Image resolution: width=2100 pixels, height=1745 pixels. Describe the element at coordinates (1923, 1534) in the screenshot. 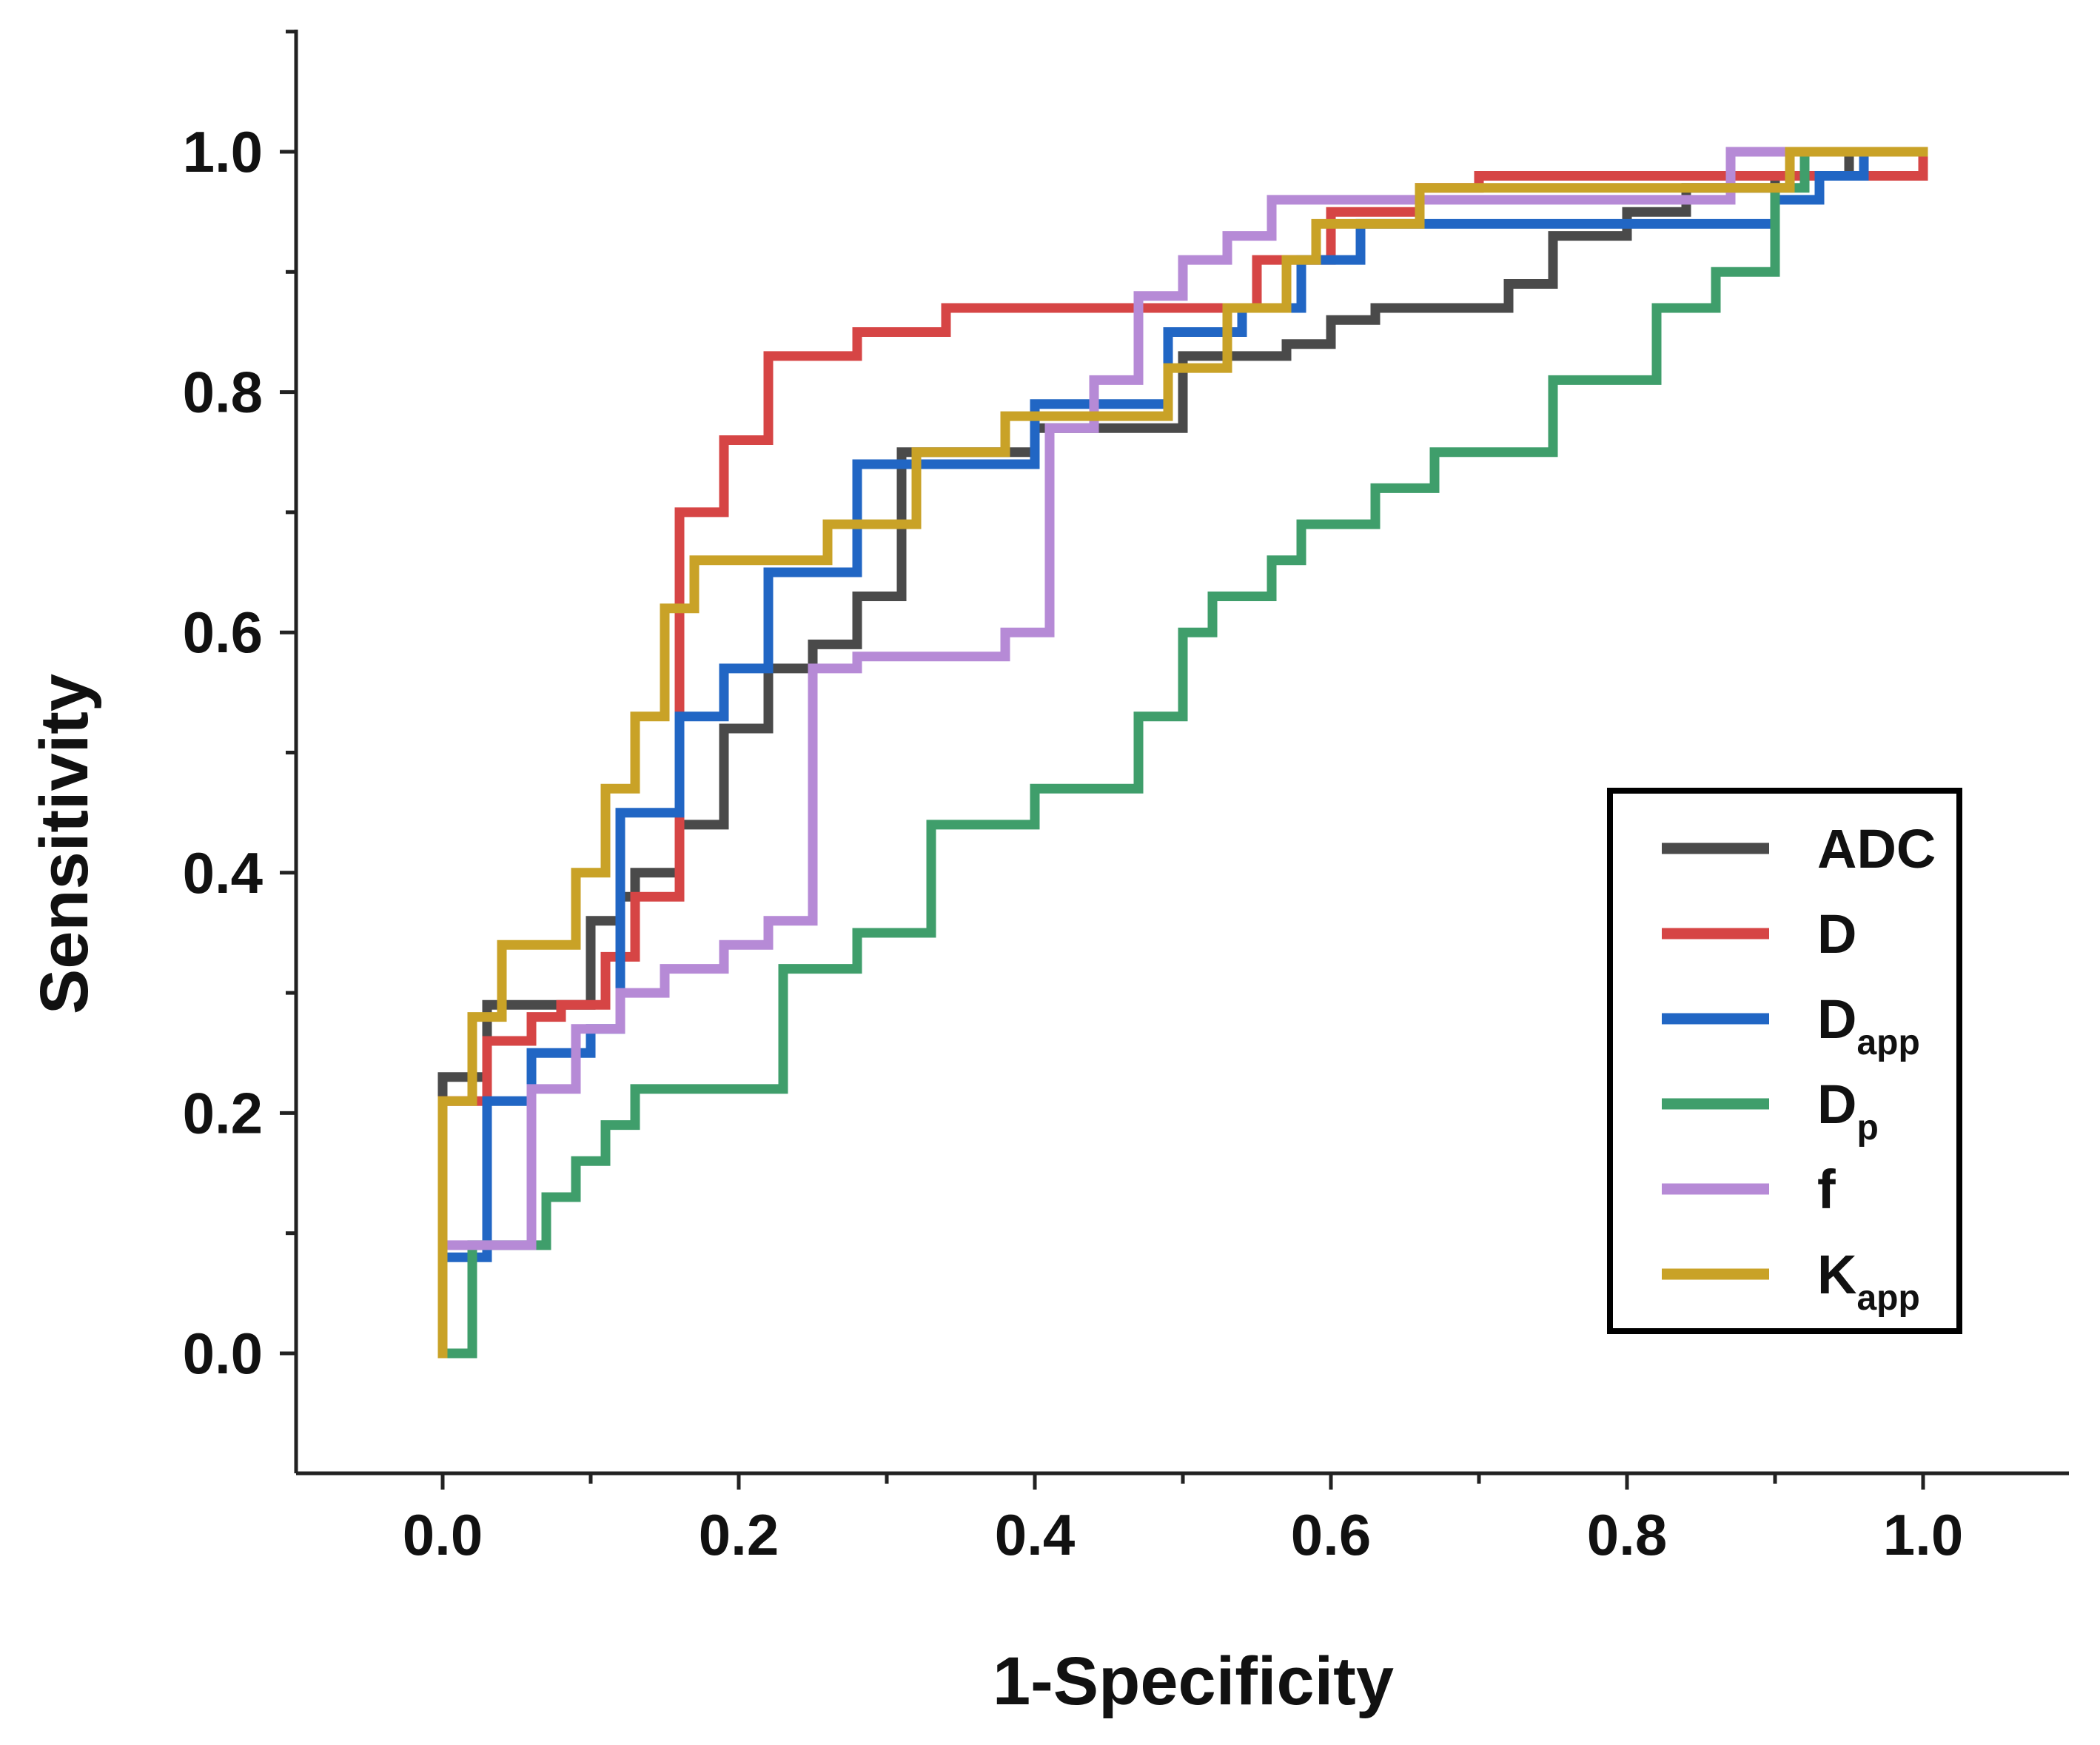

I see `x-tick-label: 1.0` at that location.